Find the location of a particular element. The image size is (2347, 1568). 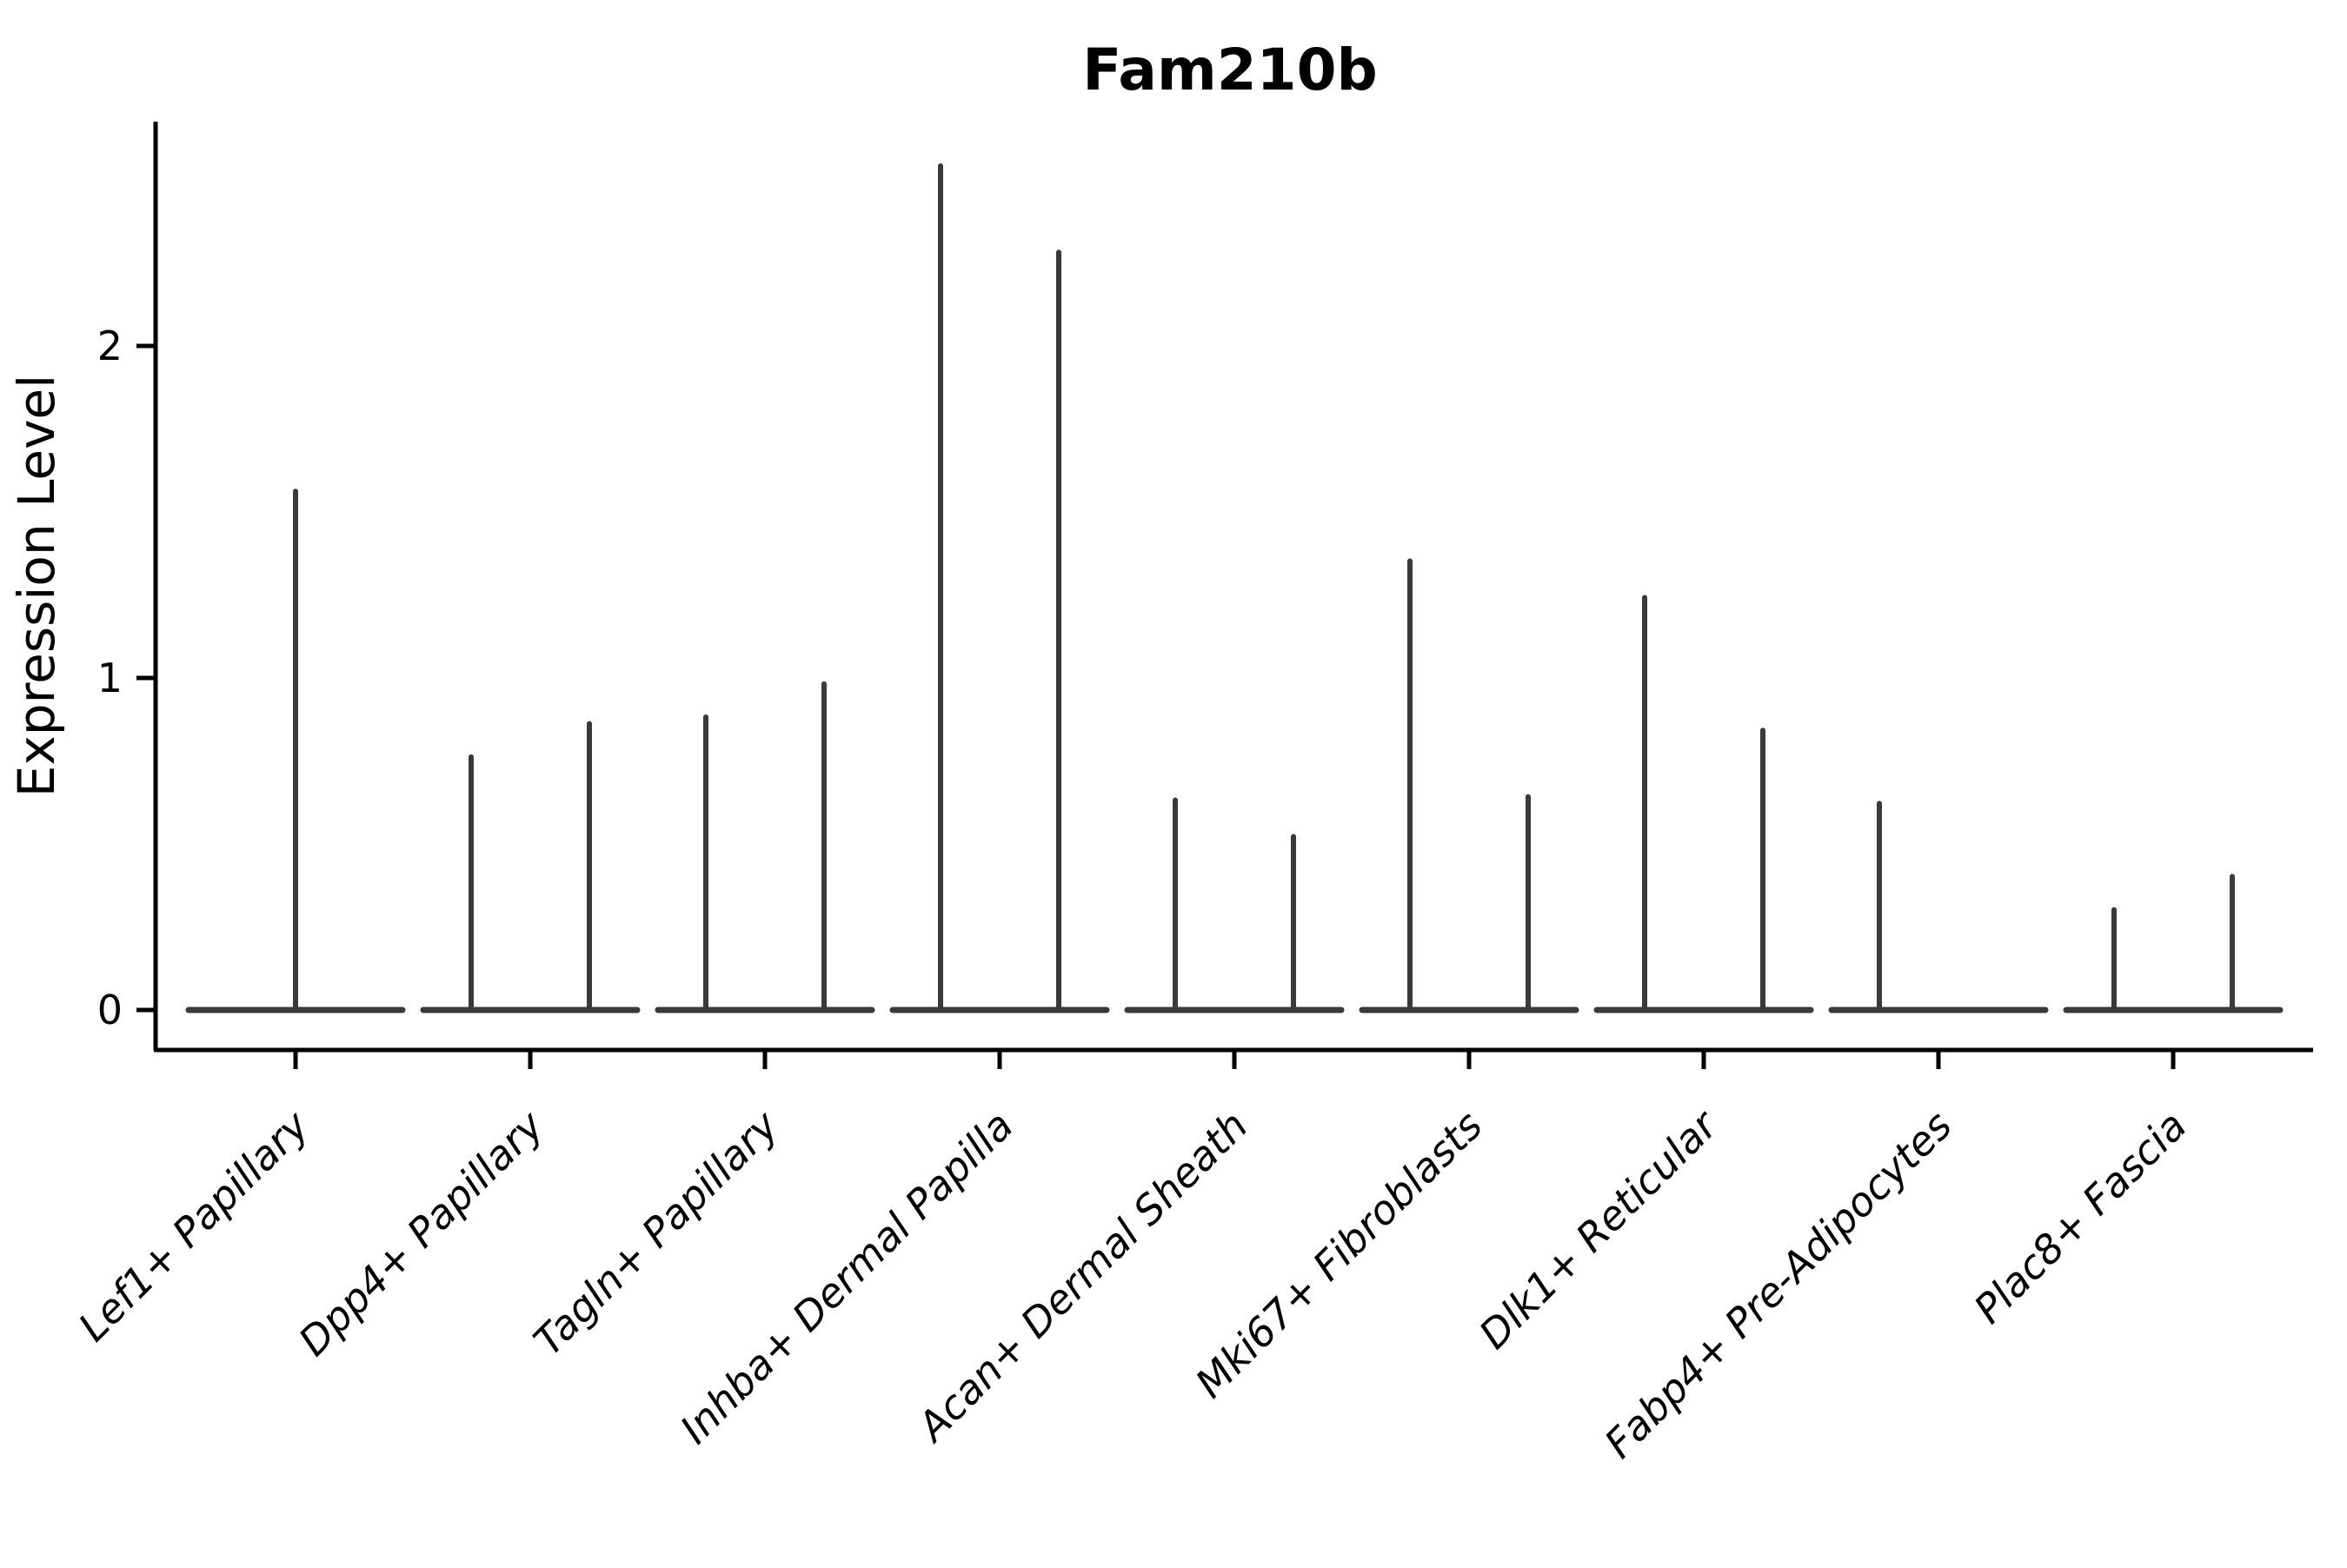

x-category-label: Dlk1+ Reticular is located at coordinates (1599, 1229).